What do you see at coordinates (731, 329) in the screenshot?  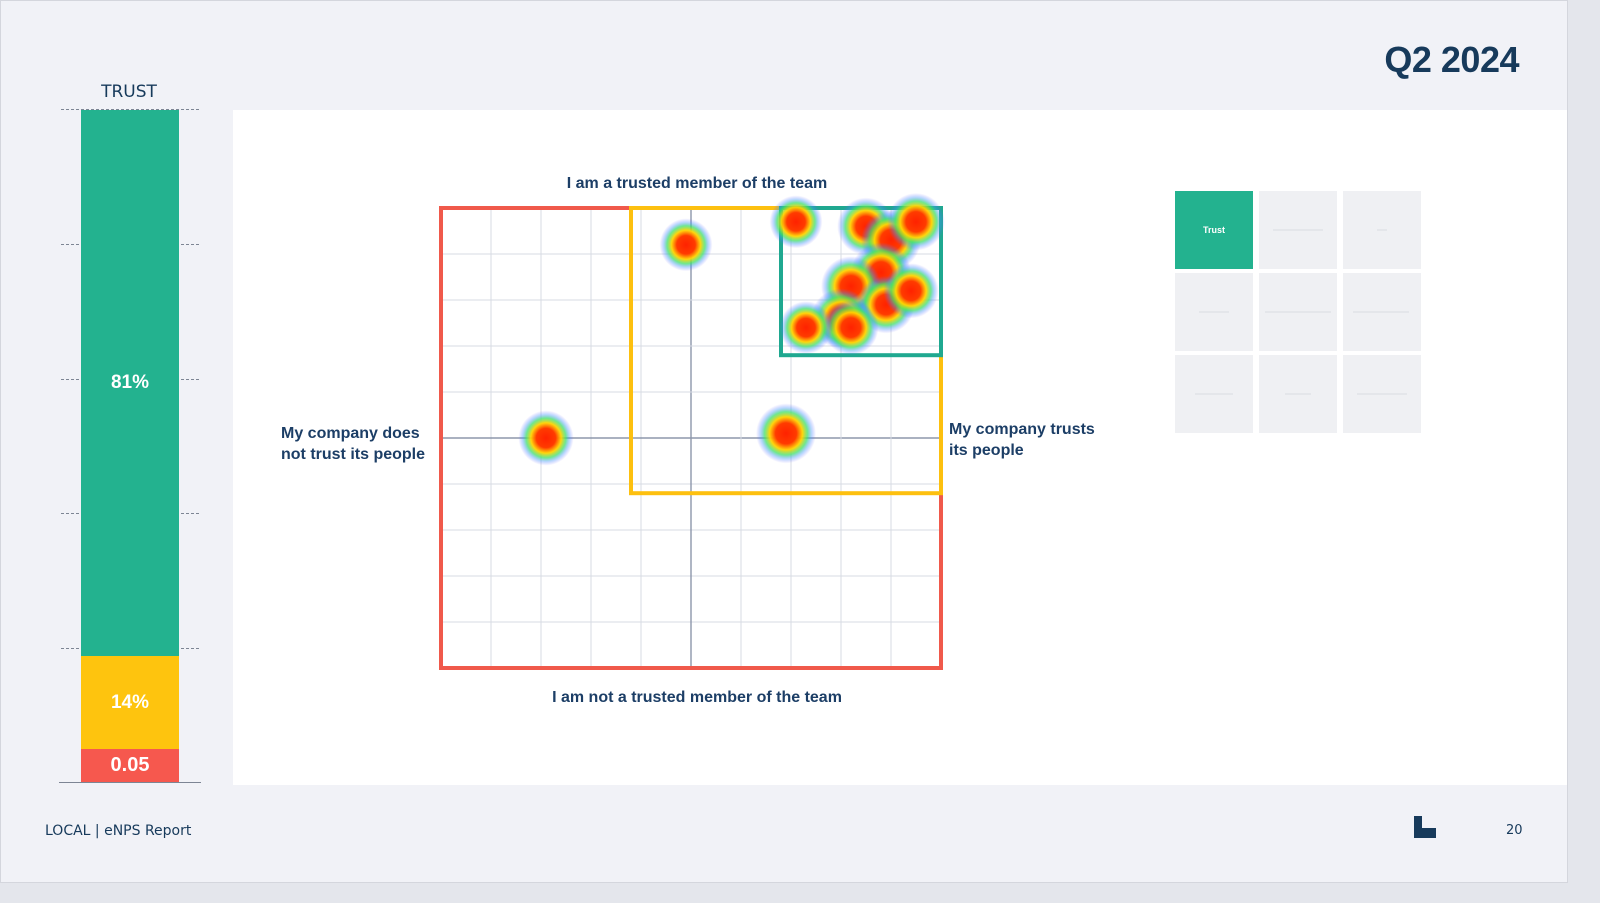 I see `heat-points` at bounding box center [731, 329].